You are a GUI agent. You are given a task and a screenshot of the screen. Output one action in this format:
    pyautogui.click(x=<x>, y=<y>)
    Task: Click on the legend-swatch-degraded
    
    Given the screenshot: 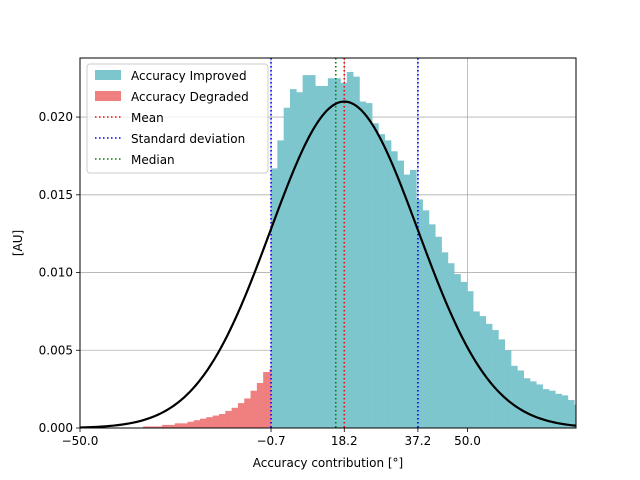 What is the action you would take?
    pyautogui.click(x=108, y=96)
    